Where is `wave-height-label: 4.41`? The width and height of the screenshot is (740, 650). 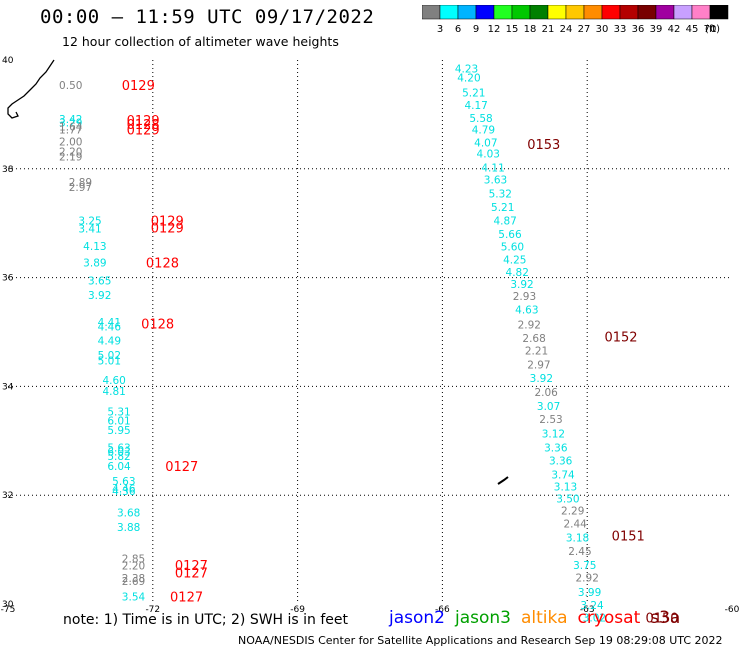 wave-height-label: 4.41 is located at coordinates (109, 323).